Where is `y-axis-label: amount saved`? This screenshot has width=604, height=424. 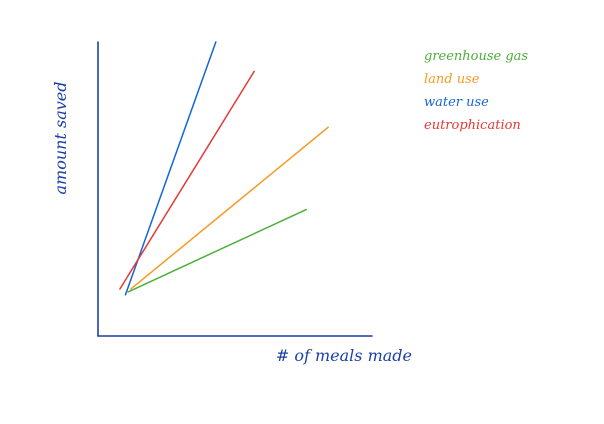 y-axis-label: amount saved is located at coordinates (60, 138).